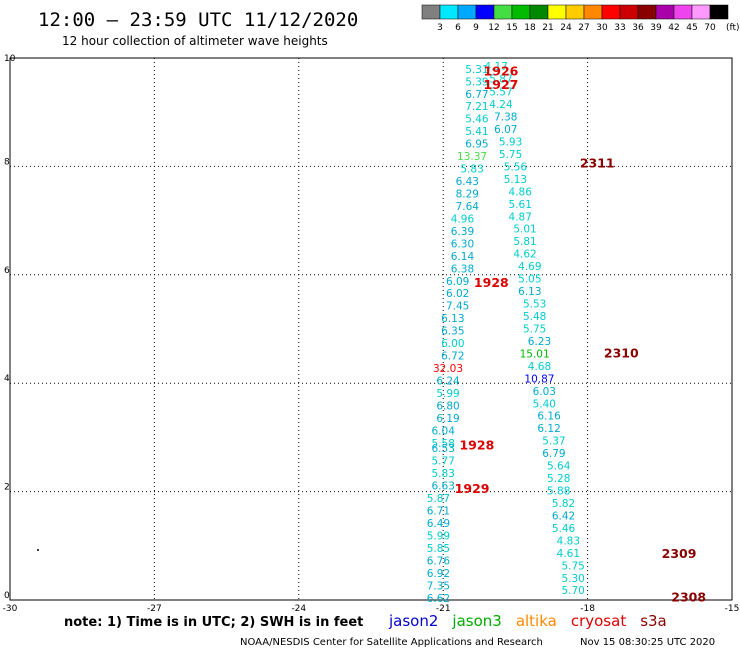 The image size is (740, 650). Describe the element at coordinates (524, 242) in the screenshot. I see `swh-value: 5.81` at that location.